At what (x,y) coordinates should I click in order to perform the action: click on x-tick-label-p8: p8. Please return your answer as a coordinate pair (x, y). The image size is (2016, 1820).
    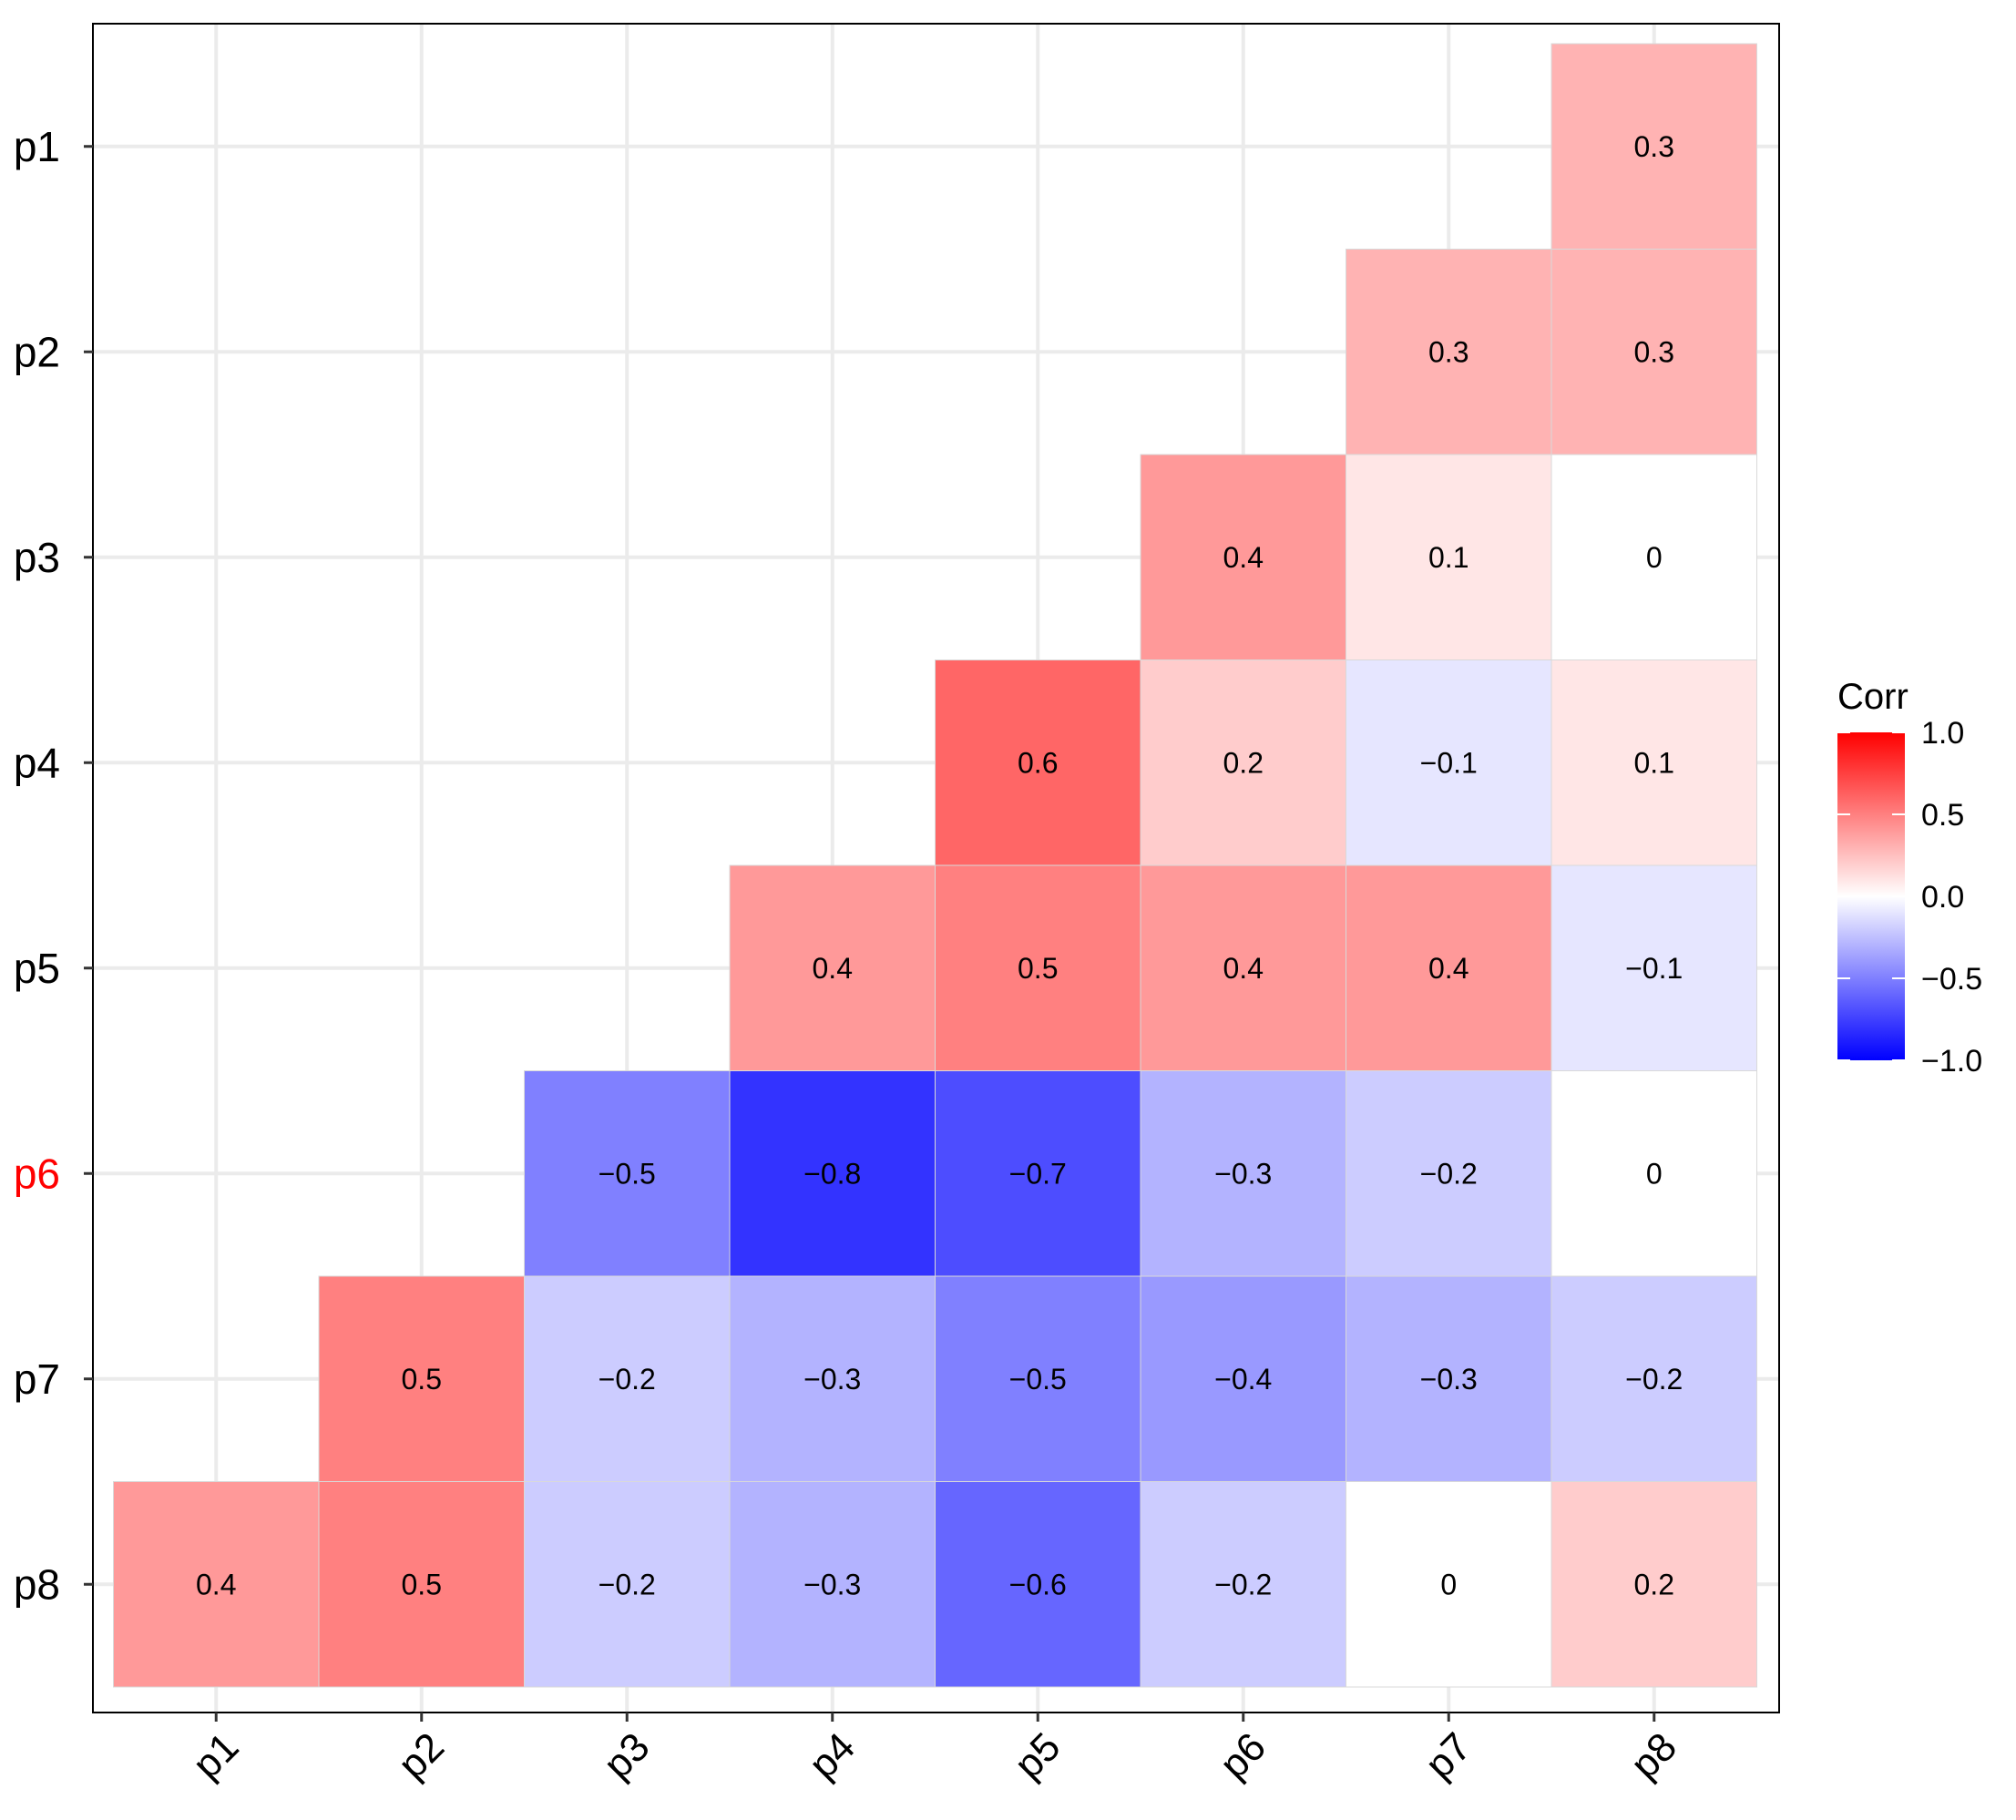
    Looking at the image, I should click on (1653, 1756).